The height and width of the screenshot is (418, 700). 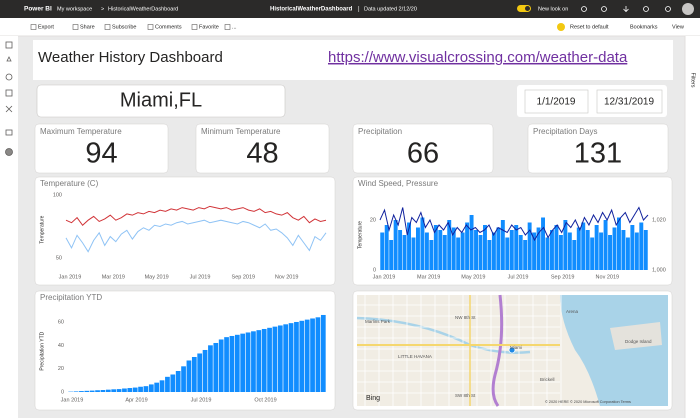 What do you see at coordinates (9, 77) in the screenshot?
I see `recent-icon` at bounding box center [9, 77].